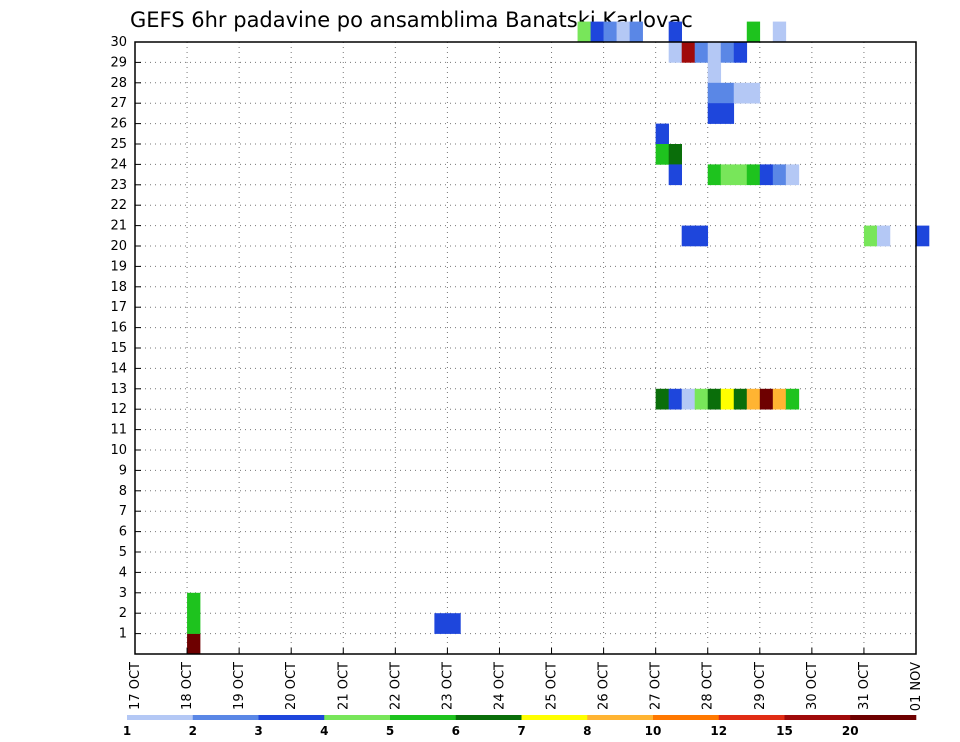  What do you see at coordinates (552, 686) in the screenshot?
I see `x-tick-label: 25 OCT` at bounding box center [552, 686].